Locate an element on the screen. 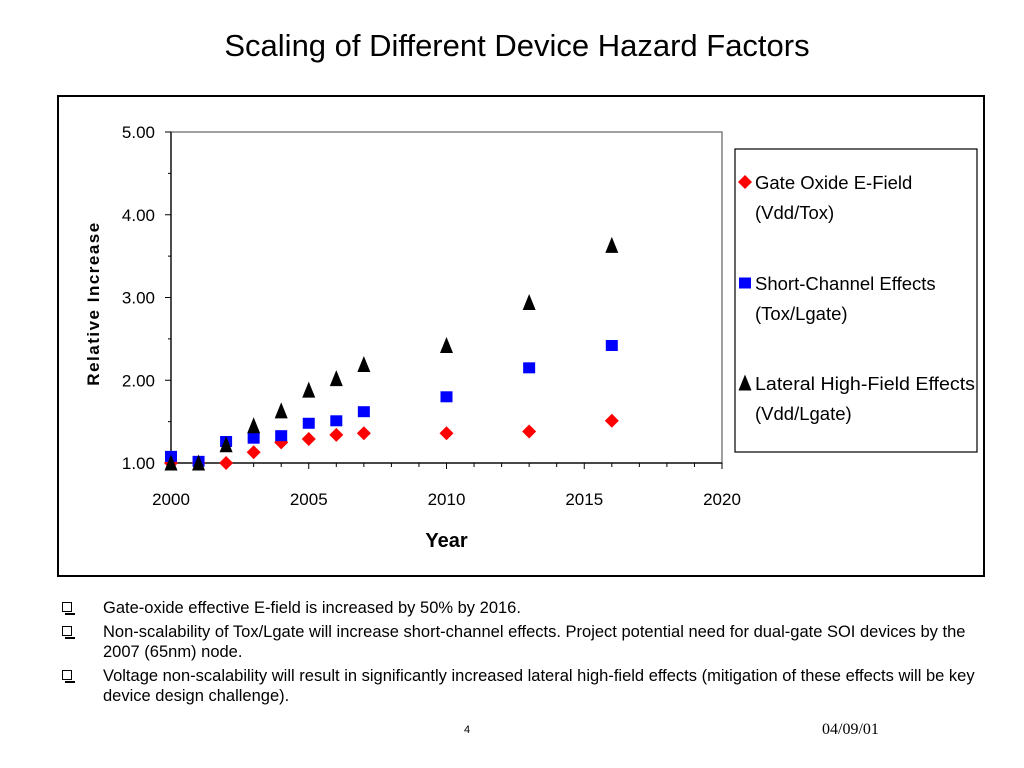  legend-label: Gate Oxide E-Field is located at coordinates (833, 182).